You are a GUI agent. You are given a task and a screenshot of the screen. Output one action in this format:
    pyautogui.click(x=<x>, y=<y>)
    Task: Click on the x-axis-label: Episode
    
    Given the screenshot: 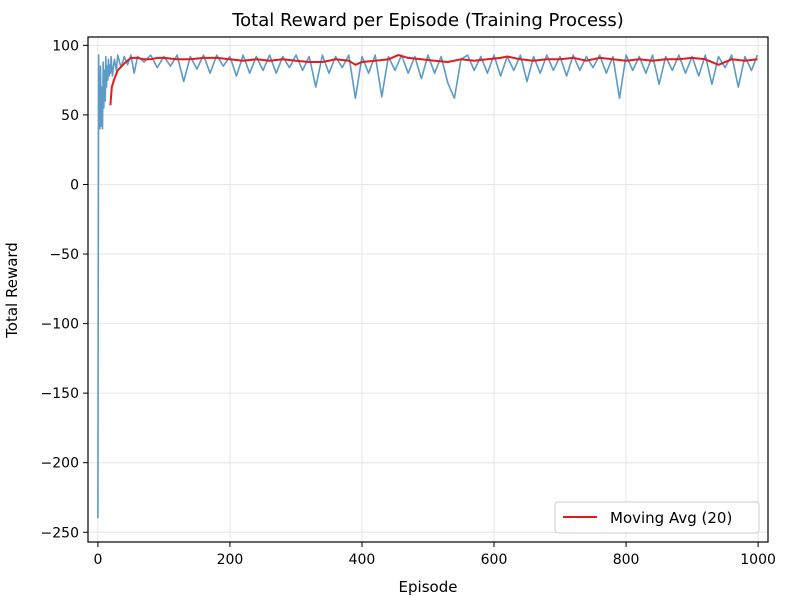 What is the action you would take?
    pyautogui.click(x=428, y=587)
    